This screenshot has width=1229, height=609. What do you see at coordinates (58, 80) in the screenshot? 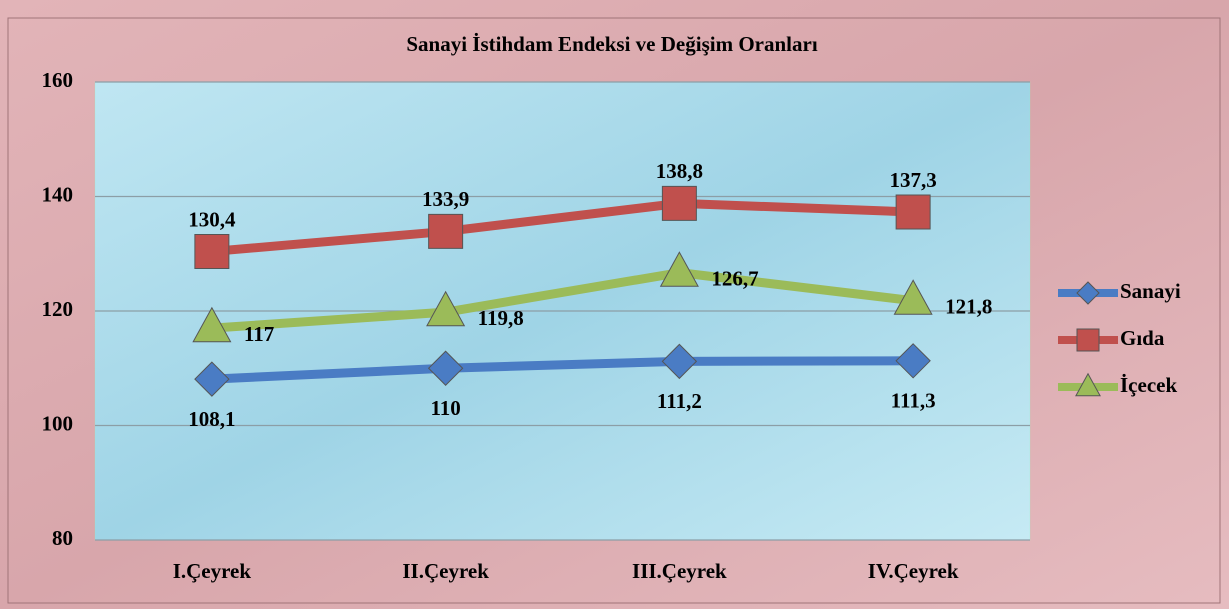
I see `y-tick-label: 160` at bounding box center [58, 80].